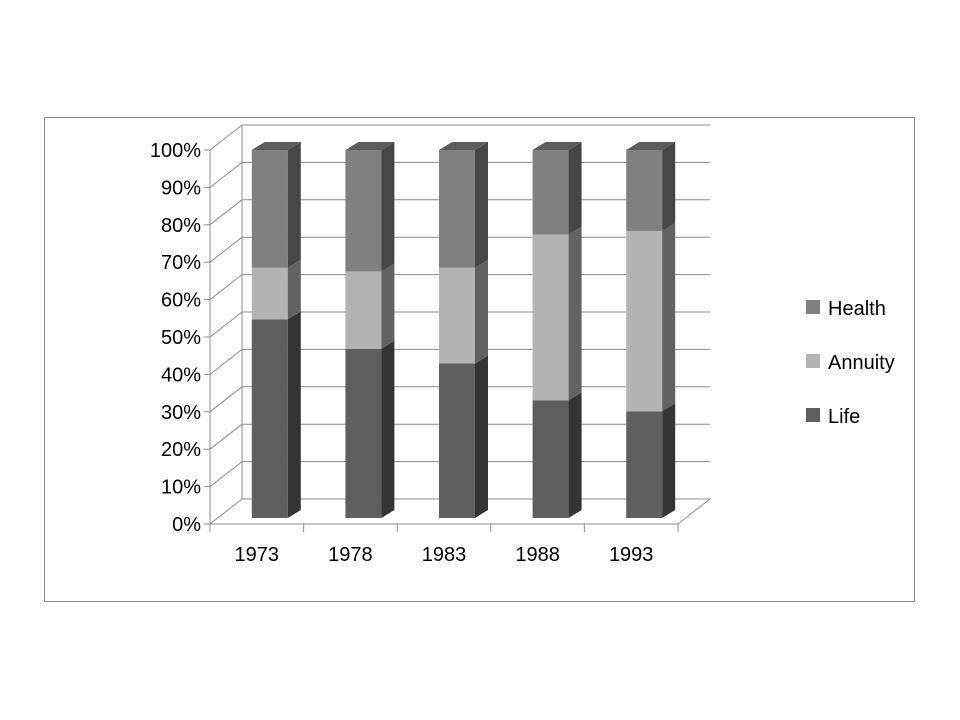 Image resolution: width=960 pixels, height=720 pixels. What do you see at coordinates (537, 555) in the screenshot?
I see `x-tick-label: 1988` at bounding box center [537, 555].